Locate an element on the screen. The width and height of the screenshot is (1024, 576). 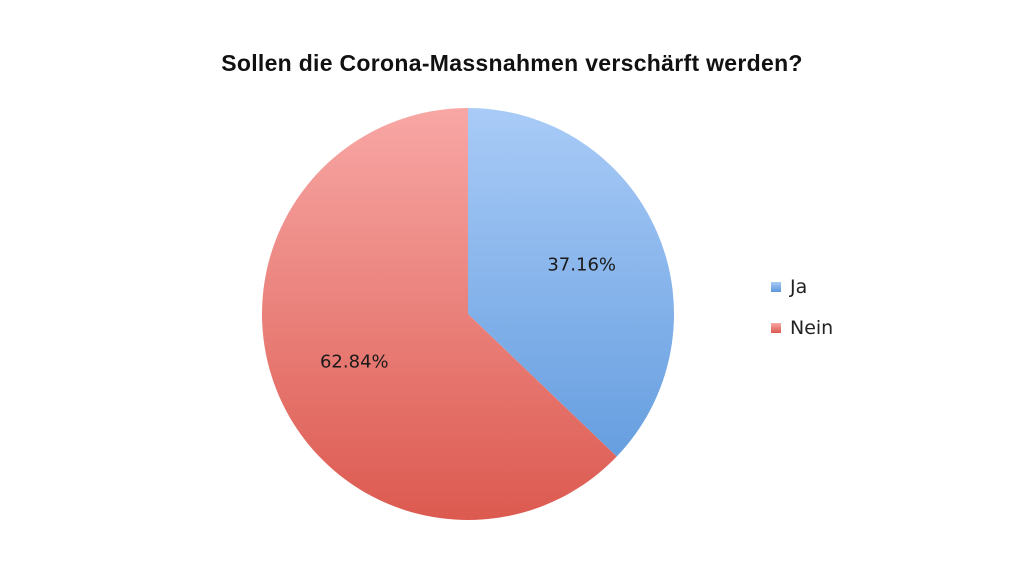
data-label-nein: 62.84% is located at coordinates (354, 362).